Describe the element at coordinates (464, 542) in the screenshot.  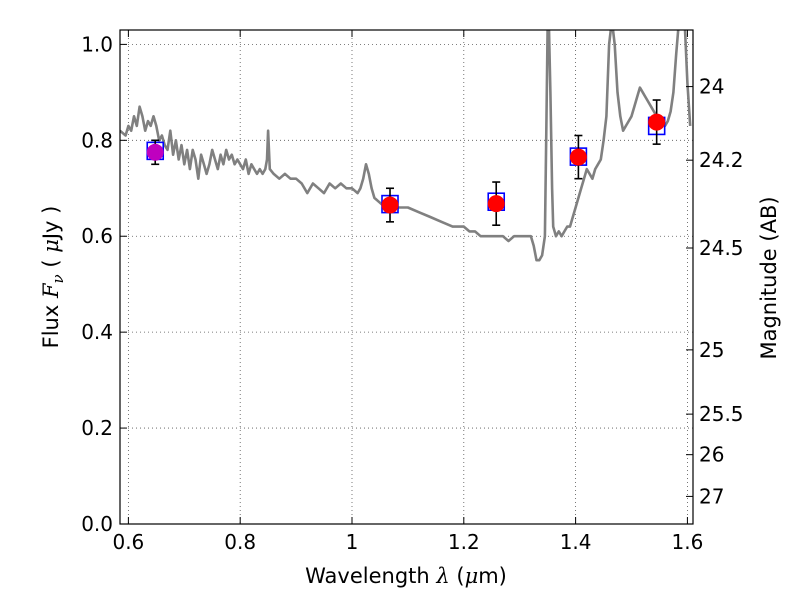
I see `x-tick-label: 1.2` at that location.